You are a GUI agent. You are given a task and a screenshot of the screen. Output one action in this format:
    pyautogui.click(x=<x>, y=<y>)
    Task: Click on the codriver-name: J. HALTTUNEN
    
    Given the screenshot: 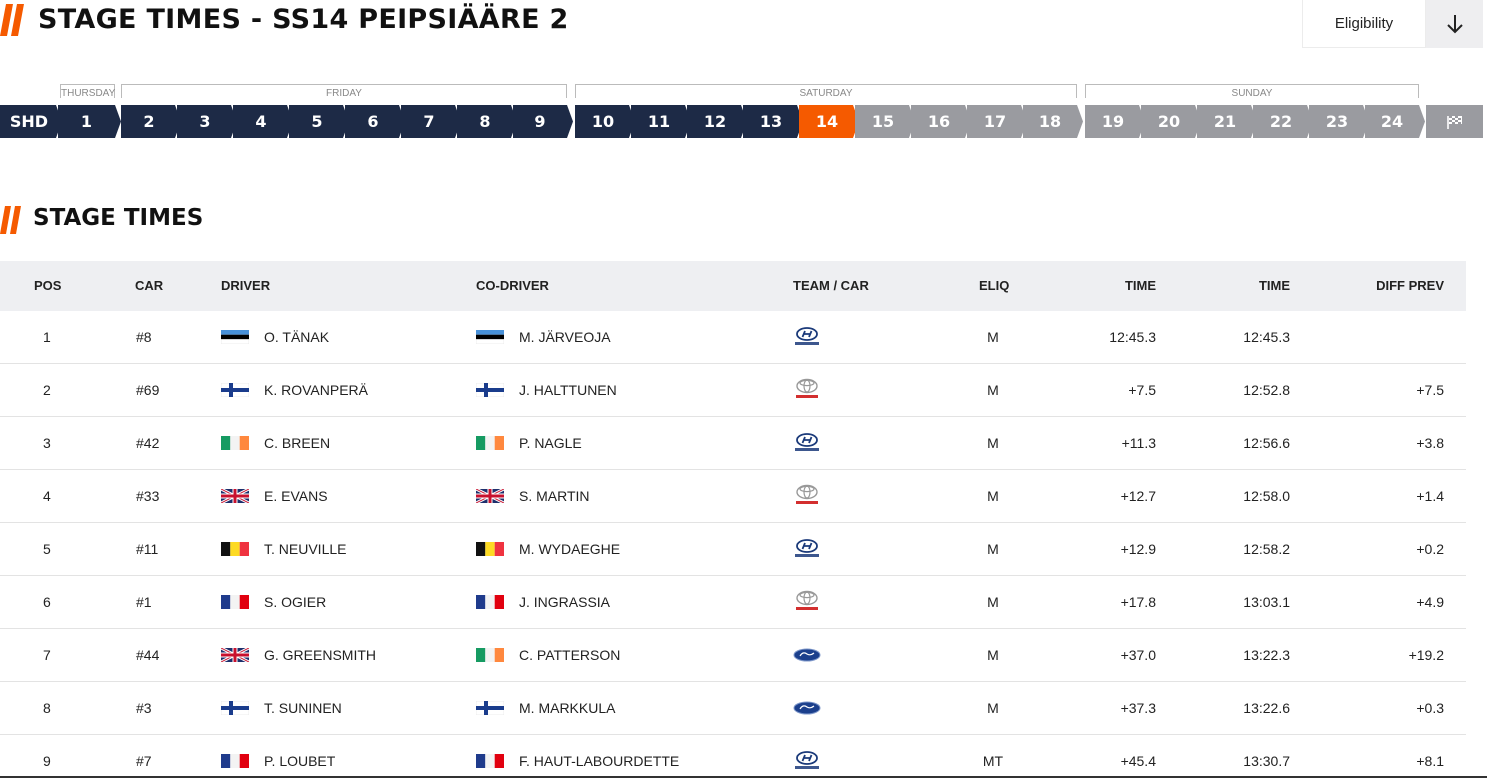 What is the action you would take?
    pyautogui.click(x=568, y=390)
    